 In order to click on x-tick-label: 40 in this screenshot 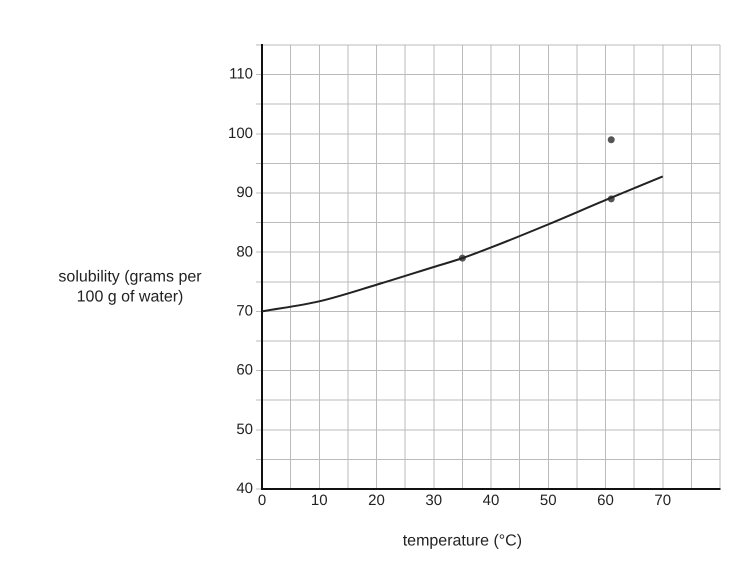, I will do `click(491, 501)`.